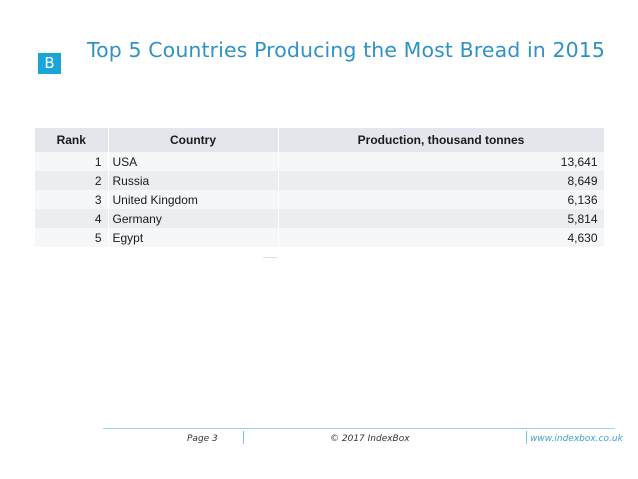 The width and height of the screenshot is (638, 479). Describe the element at coordinates (49, 63) in the screenshot. I see `indexbox-logo-icon: B` at that location.